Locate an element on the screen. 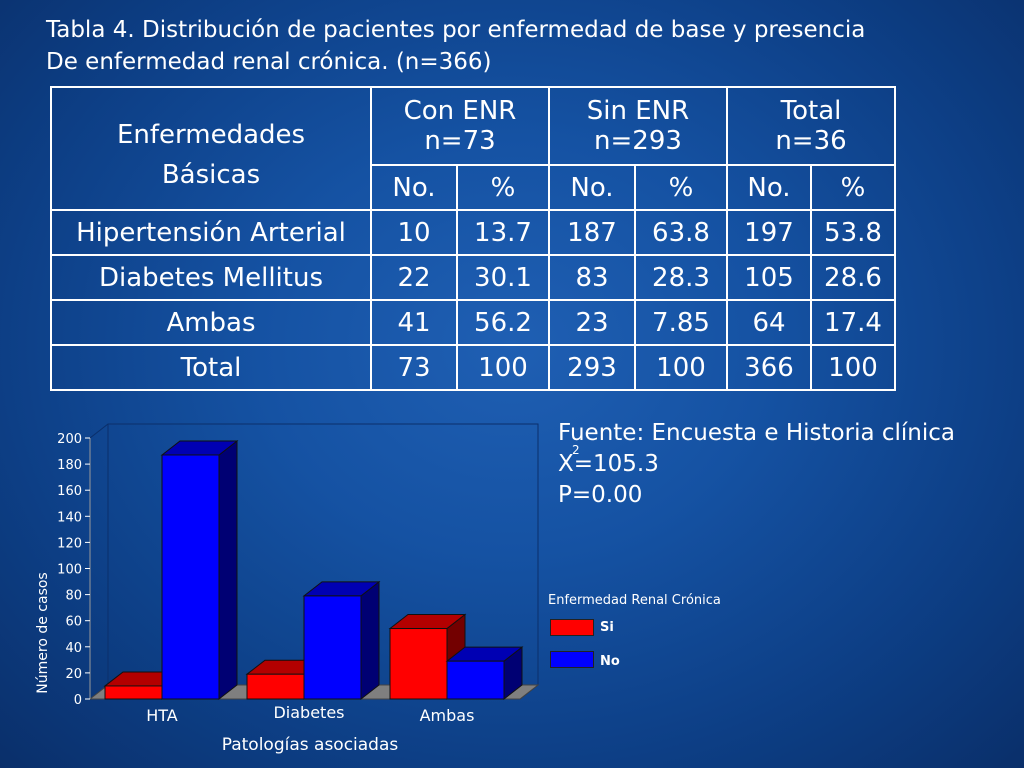  y-tick-label: 160 is located at coordinates (69, 491).